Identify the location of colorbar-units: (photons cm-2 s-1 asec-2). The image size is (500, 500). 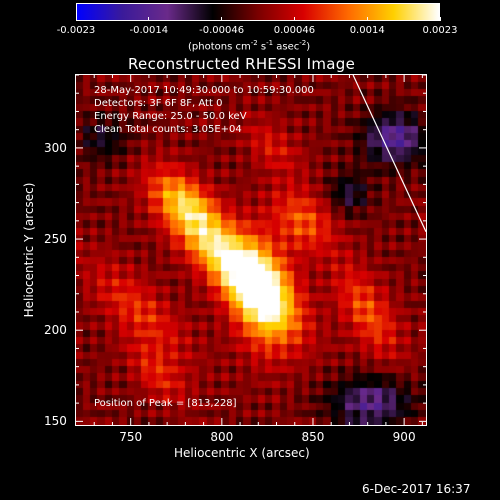
(249, 45).